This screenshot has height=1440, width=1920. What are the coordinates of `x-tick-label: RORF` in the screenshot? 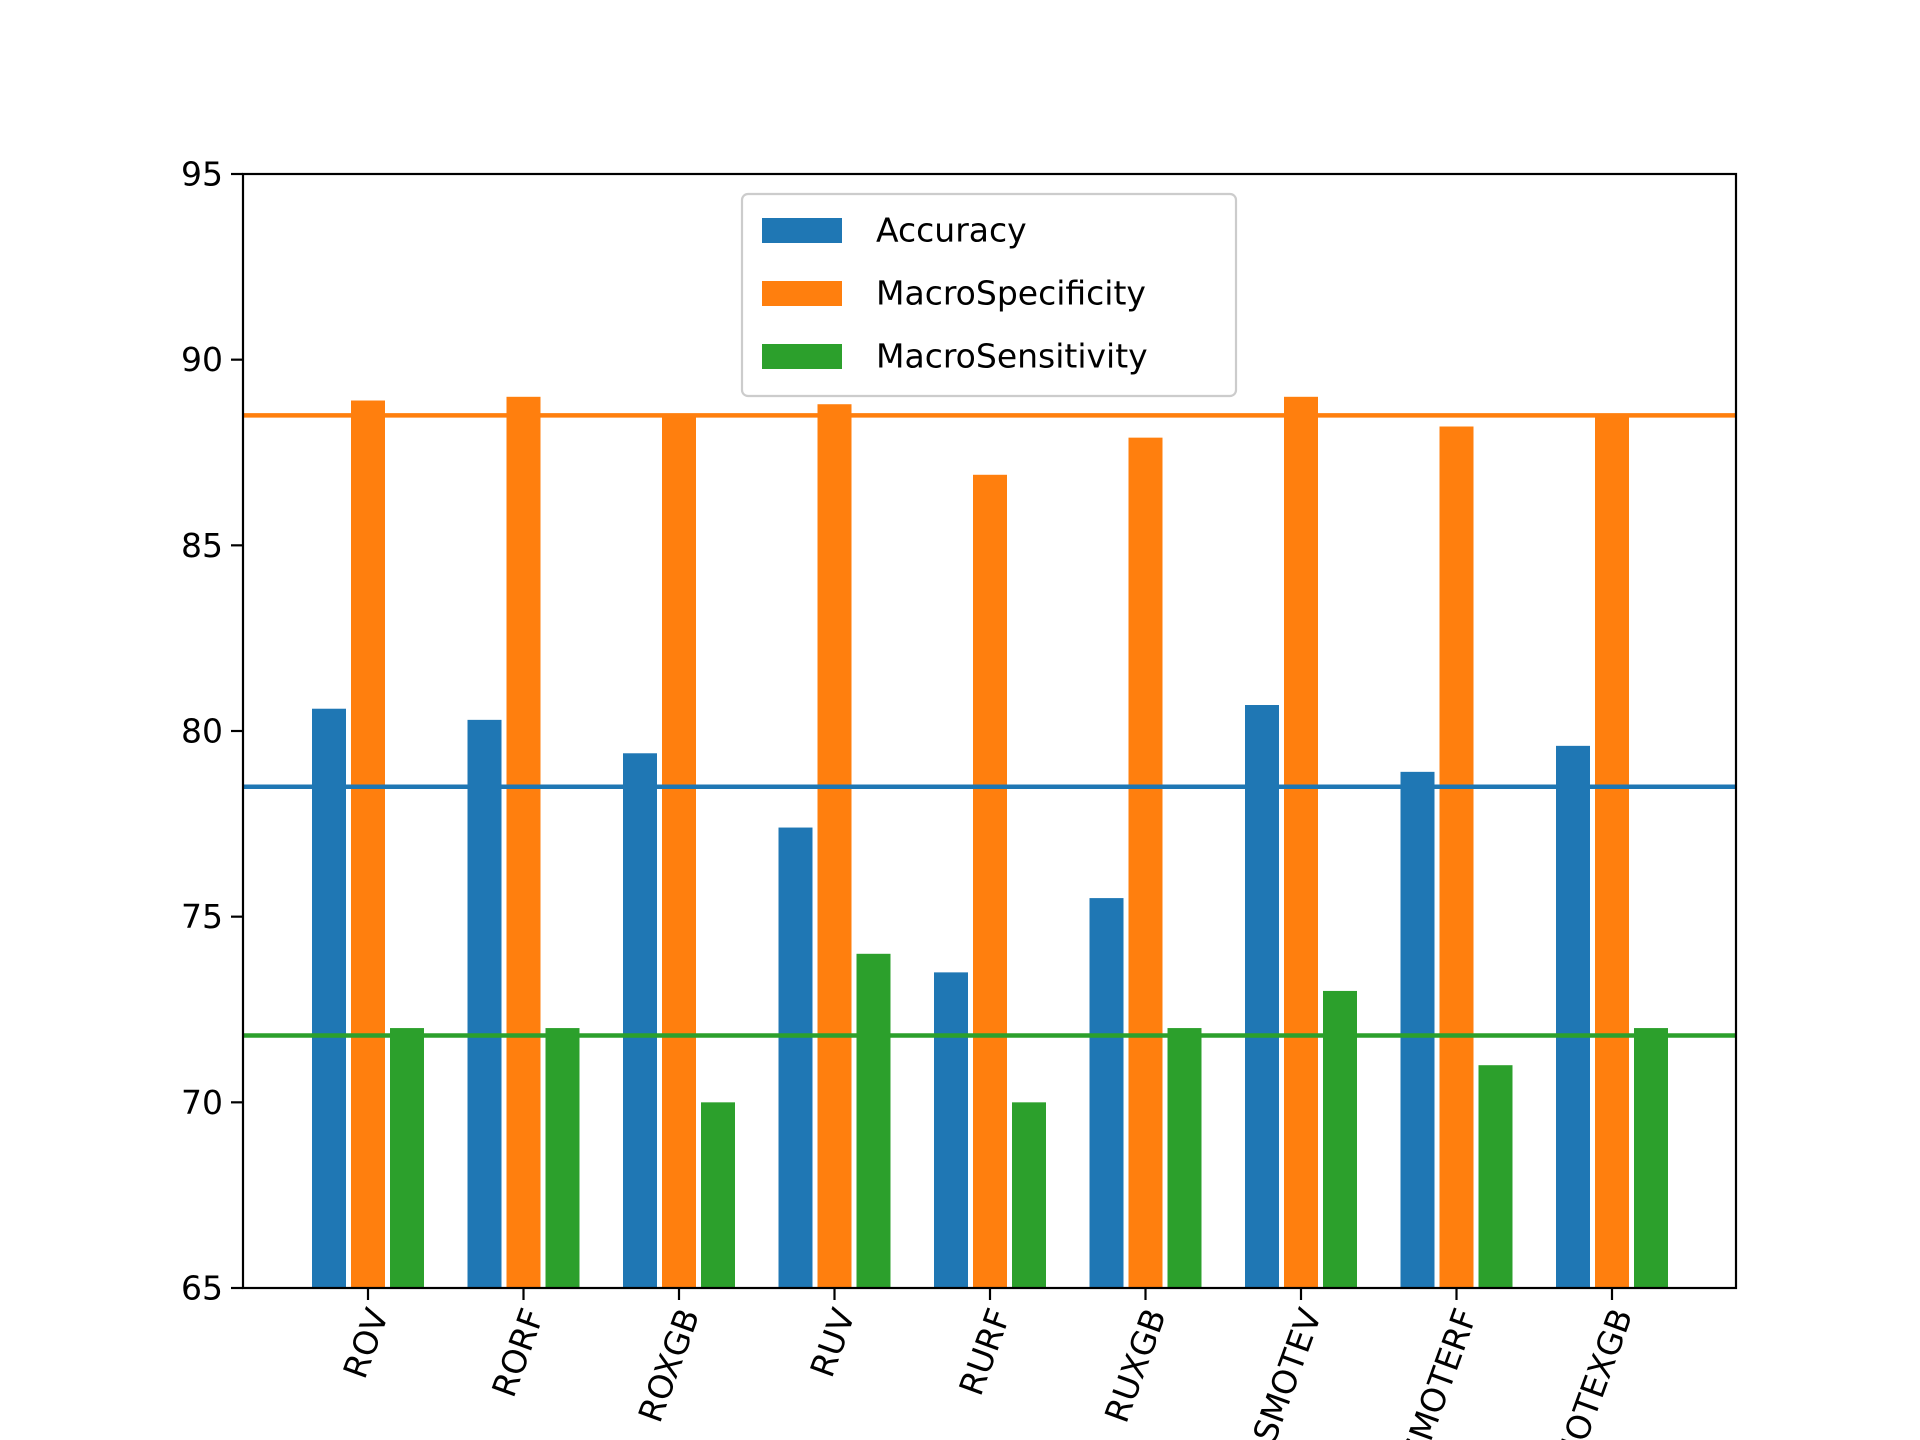 It's located at (518, 1352).